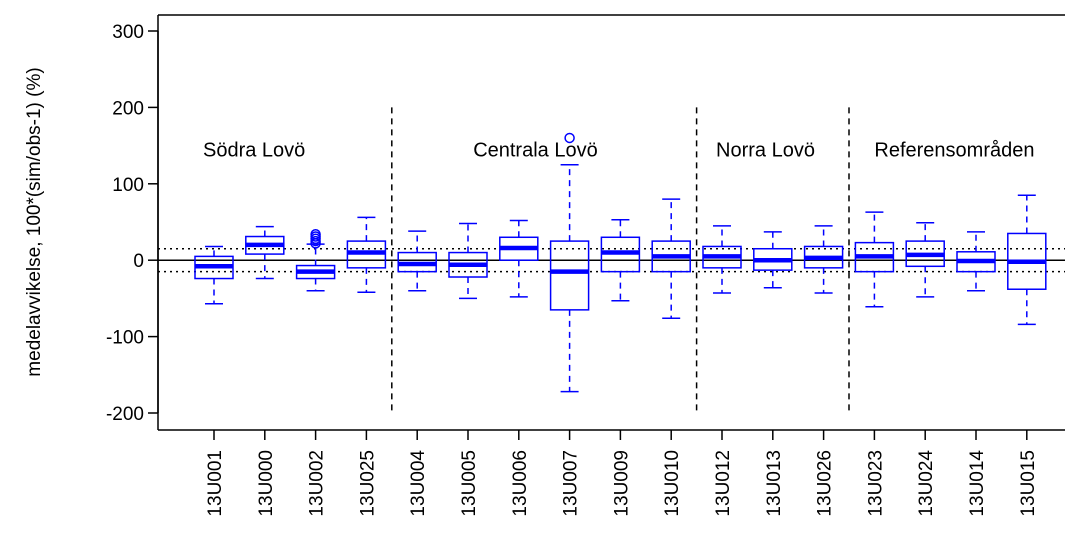  I want to click on y-tick-label: 100, so click(128, 185).